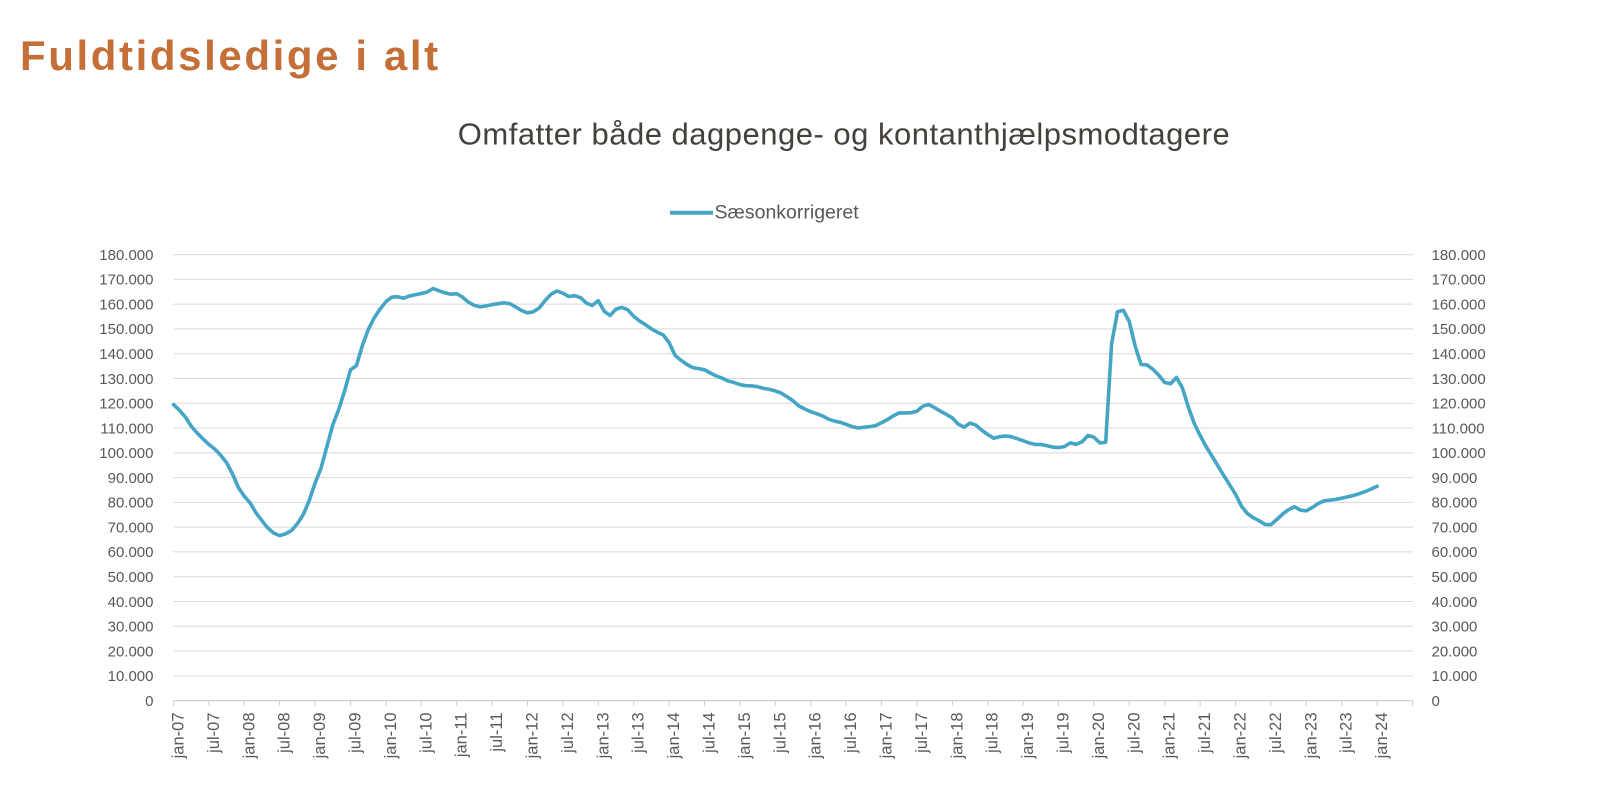 This screenshot has height=805, width=1600. Describe the element at coordinates (426, 733) in the screenshot. I see `svg-text: jul-10` at that location.